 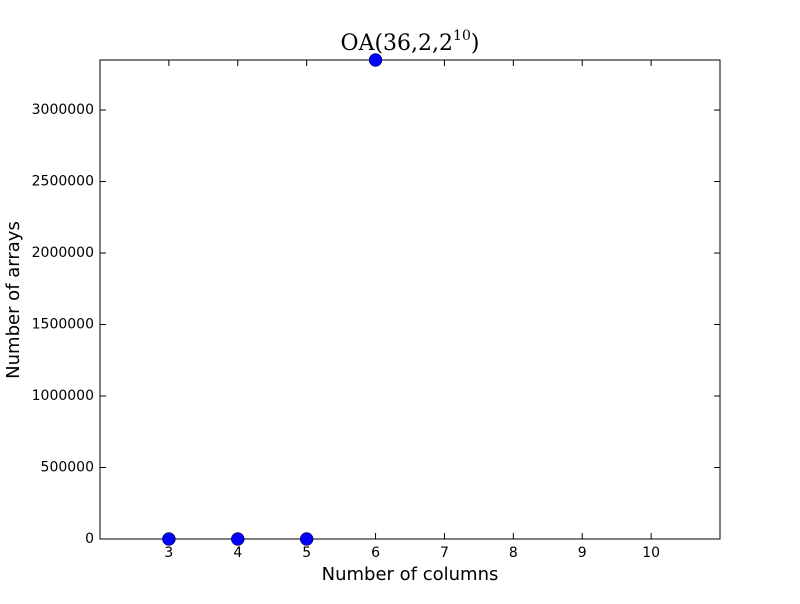 I want to click on title-exponent: 10, so click(x=462, y=36).